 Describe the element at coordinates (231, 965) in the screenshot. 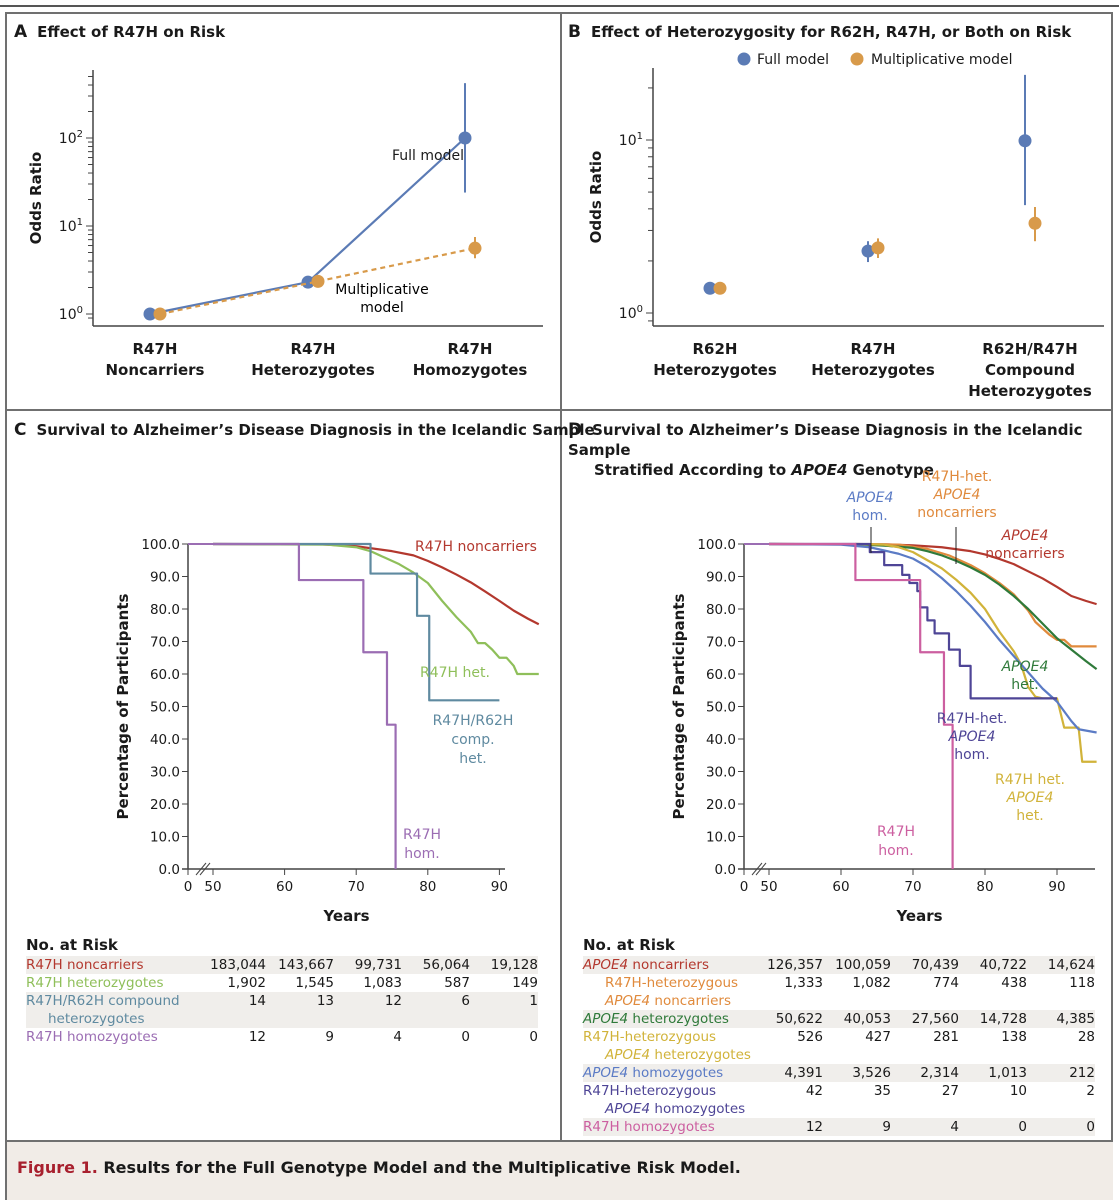

I see `risk-count: 183,044` at that location.